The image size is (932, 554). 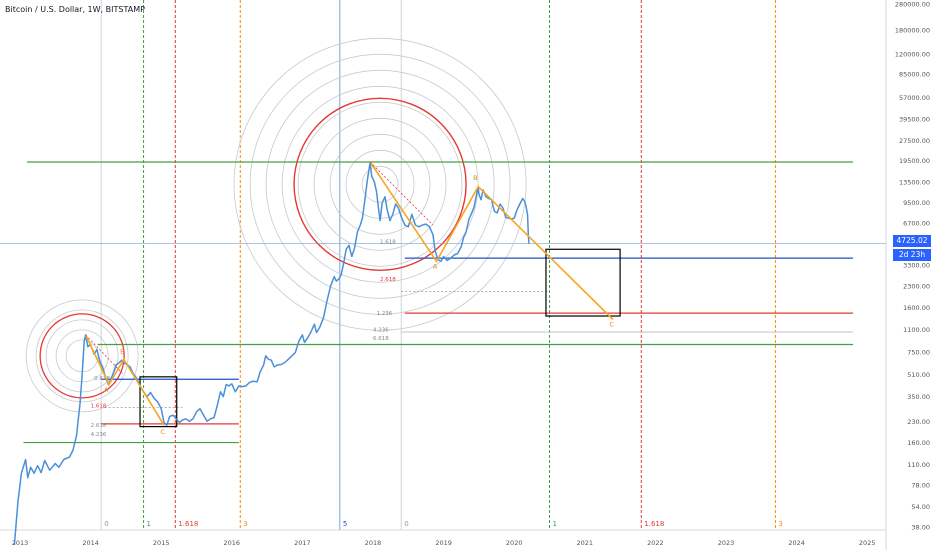 I want to click on y-tick-label: 9500.00, so click(x=916, y=203).